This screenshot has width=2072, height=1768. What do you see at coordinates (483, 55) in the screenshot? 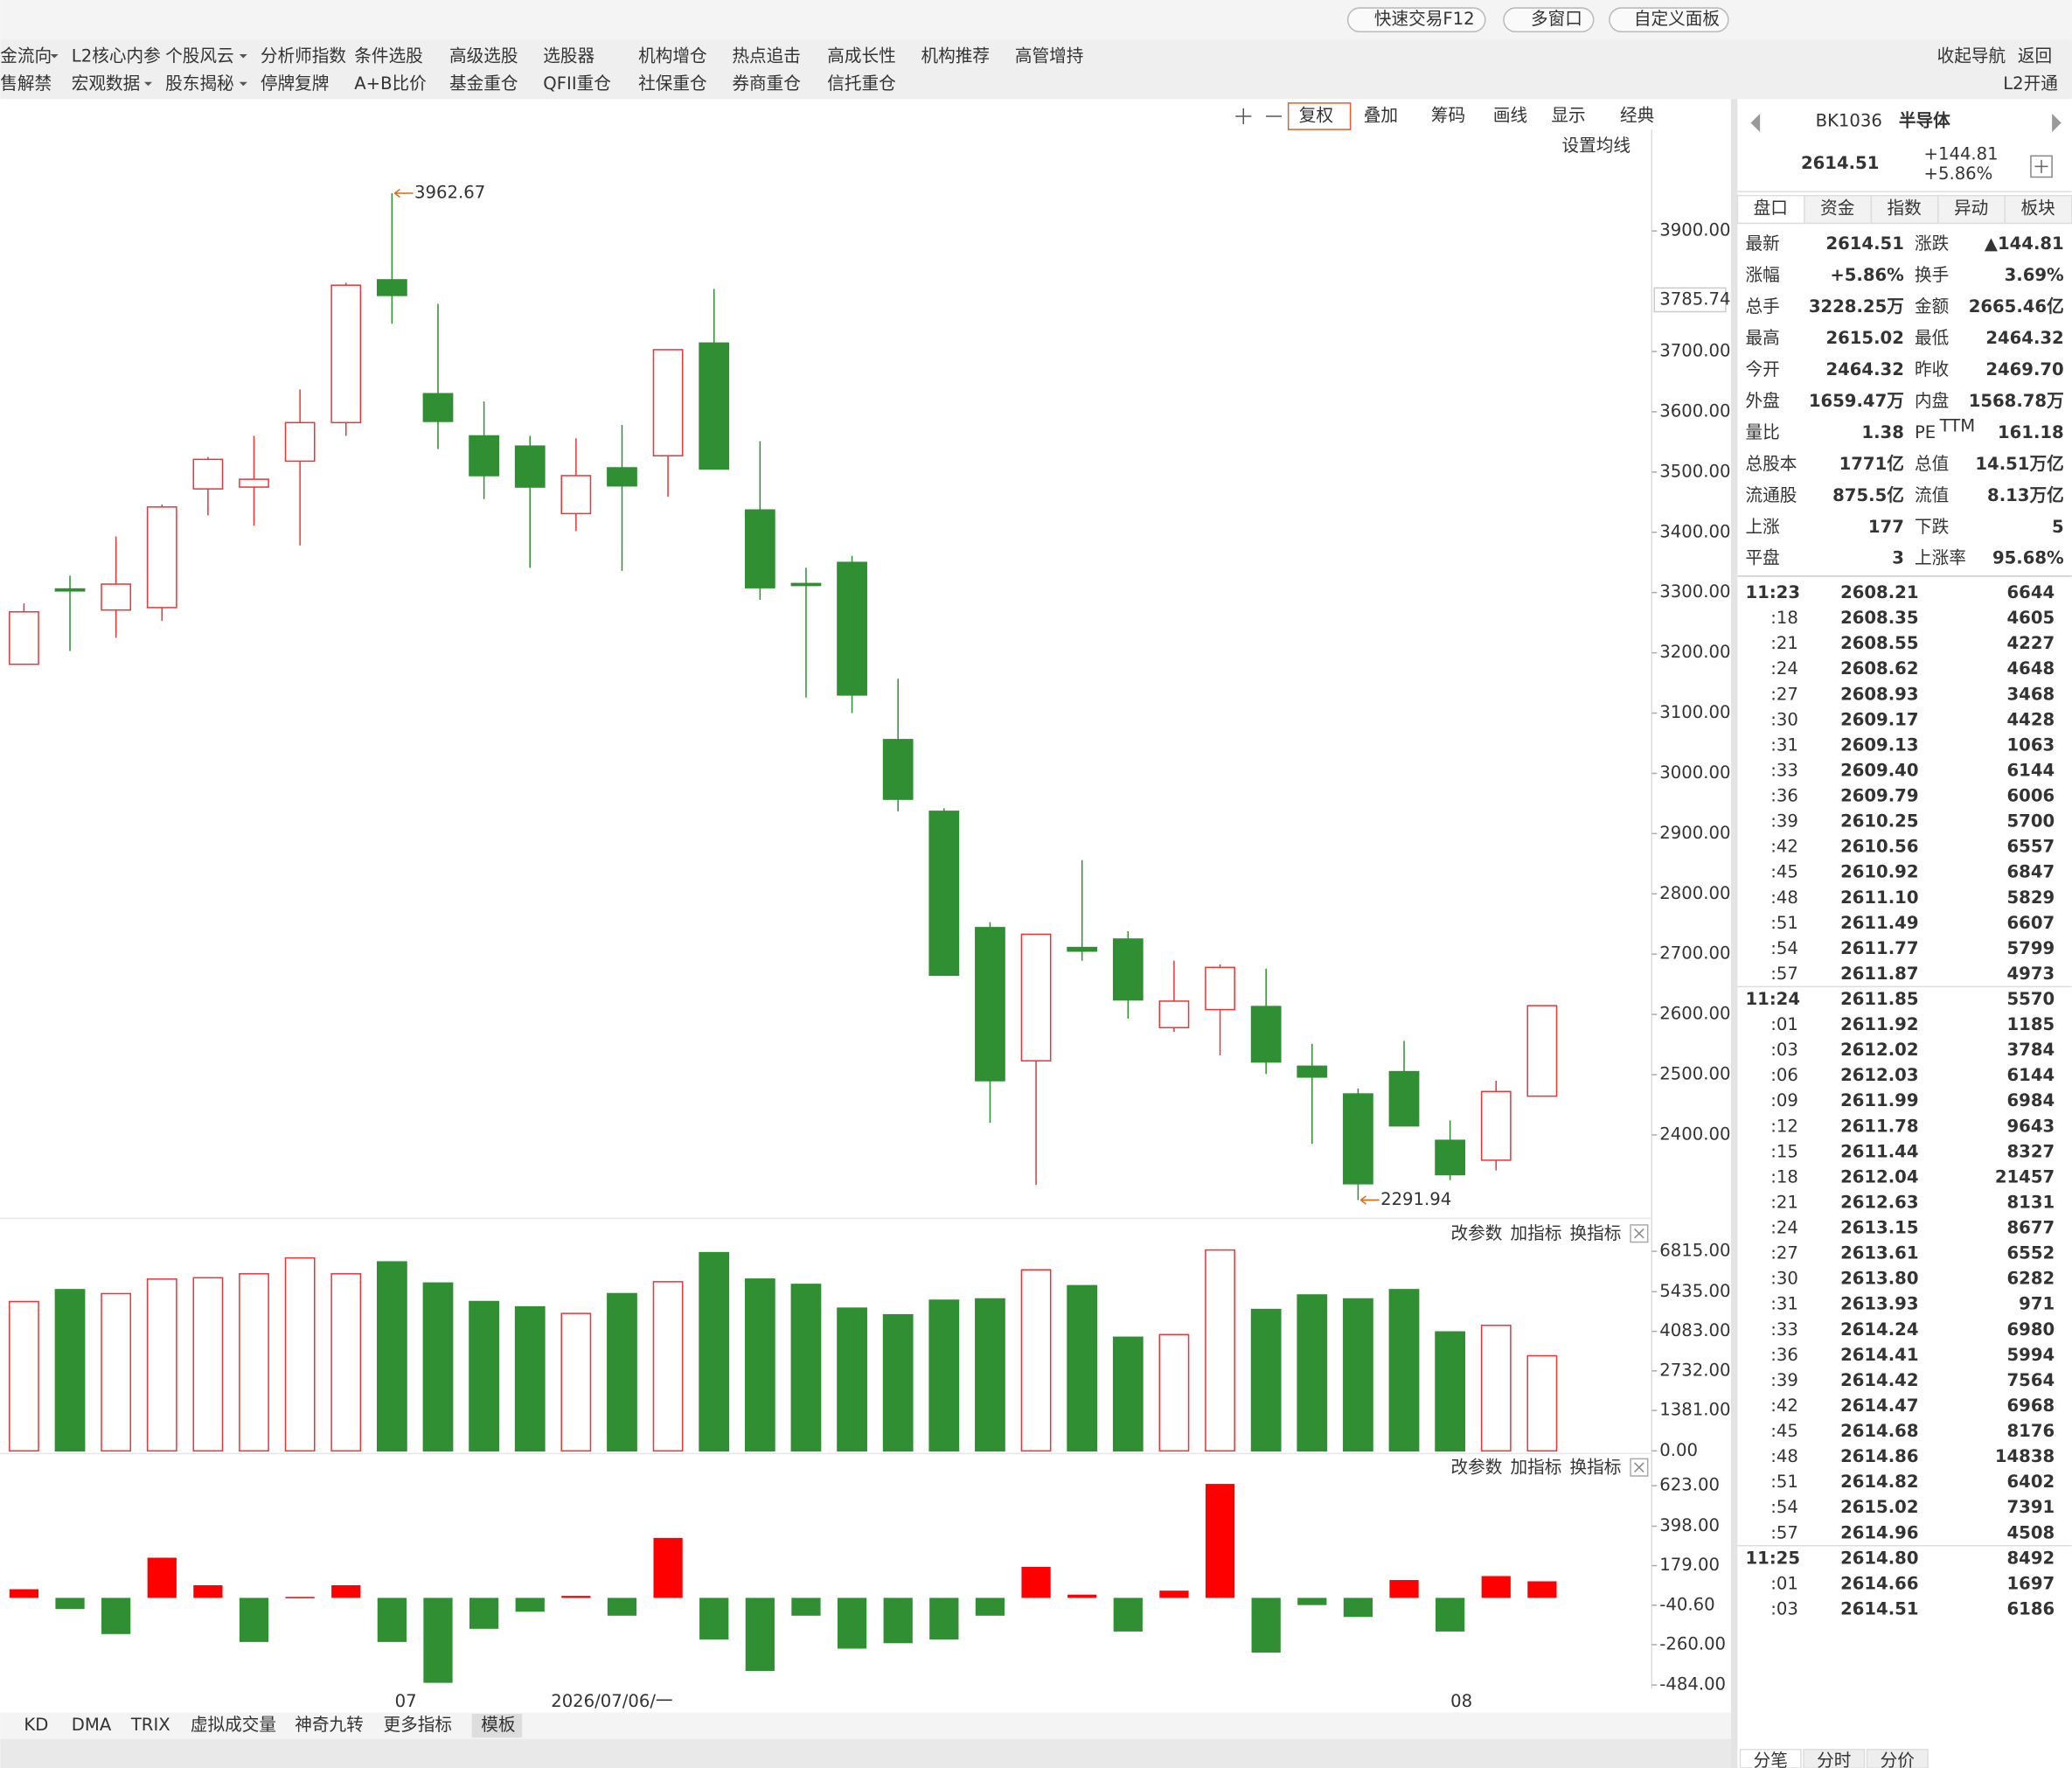
I see `menu-item: 高级选股` at bounding box center [483, 55].